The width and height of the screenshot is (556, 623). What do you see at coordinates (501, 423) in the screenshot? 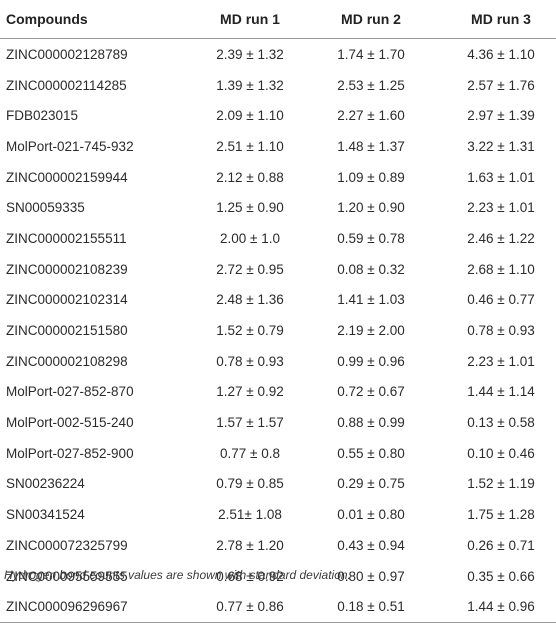
I see `md-run-3-cell: 0.13 ± 0.58` at bounding box center [501, 423].